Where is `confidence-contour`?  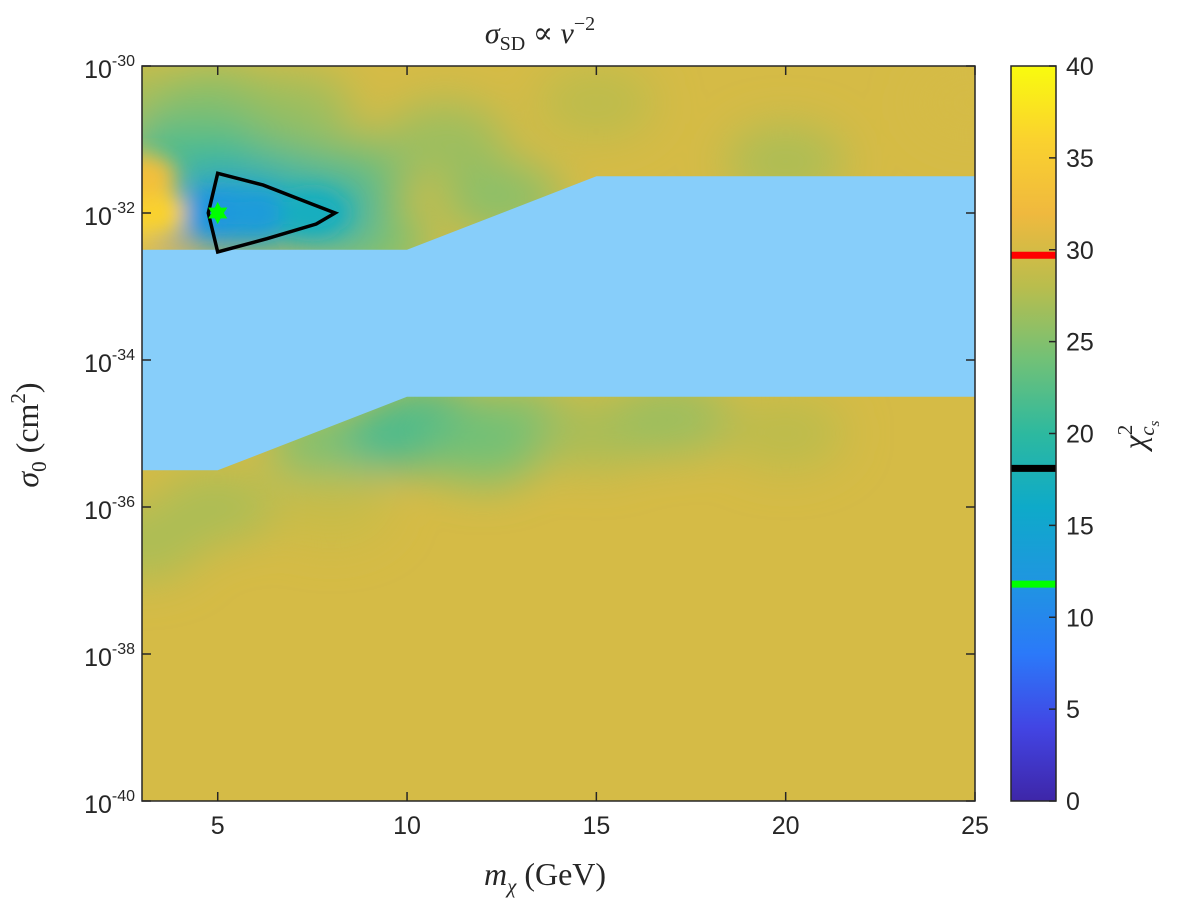
confidence-contour is located at coordinates (273, 213).